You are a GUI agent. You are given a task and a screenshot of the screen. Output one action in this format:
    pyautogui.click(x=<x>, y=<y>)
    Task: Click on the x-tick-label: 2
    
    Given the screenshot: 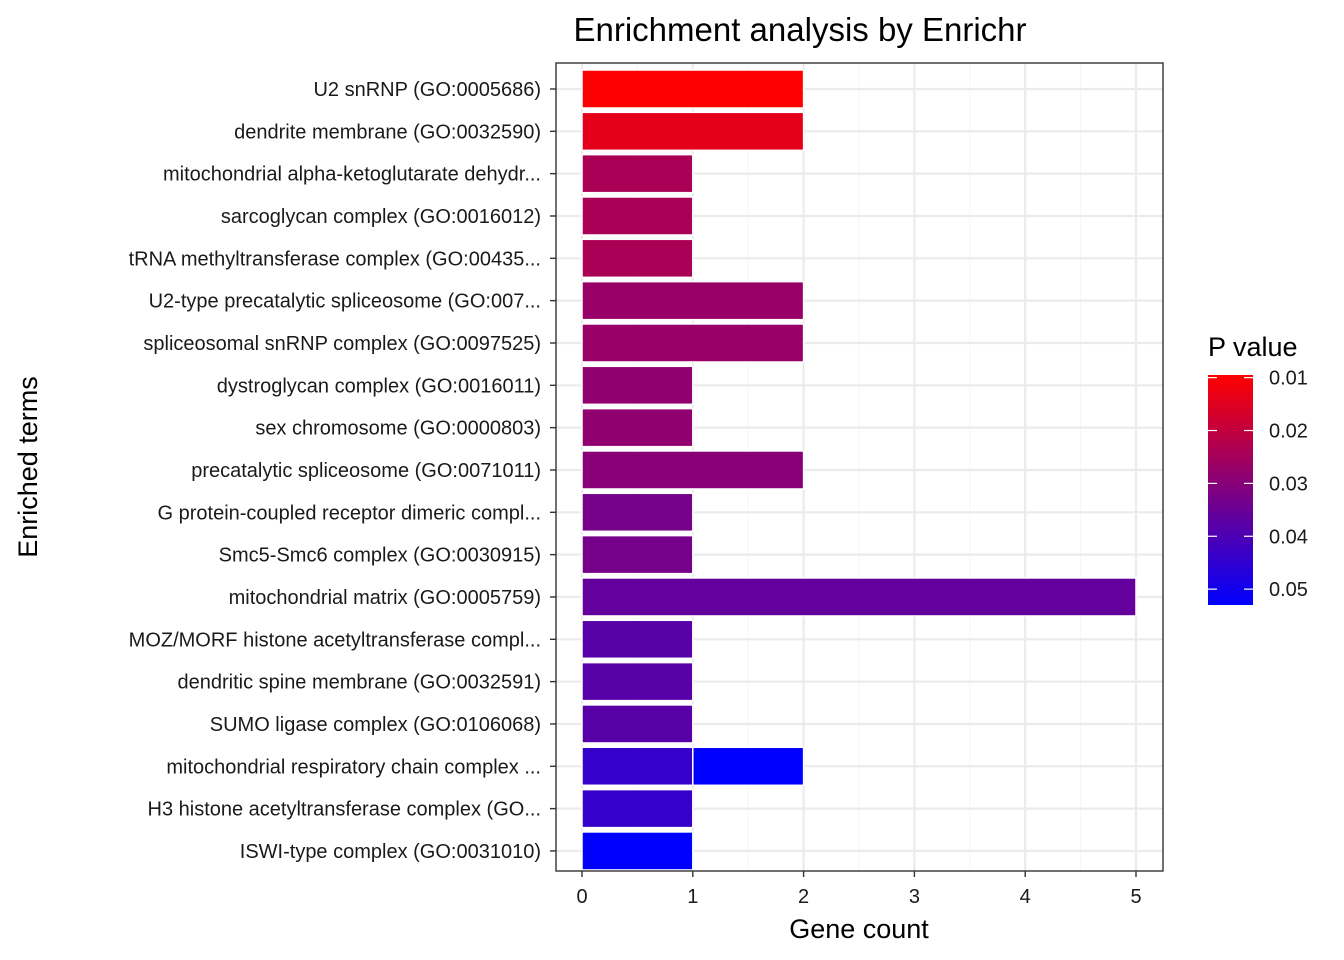 What is the action you would take?
    pyautogui.click(x=803, y=897)
    